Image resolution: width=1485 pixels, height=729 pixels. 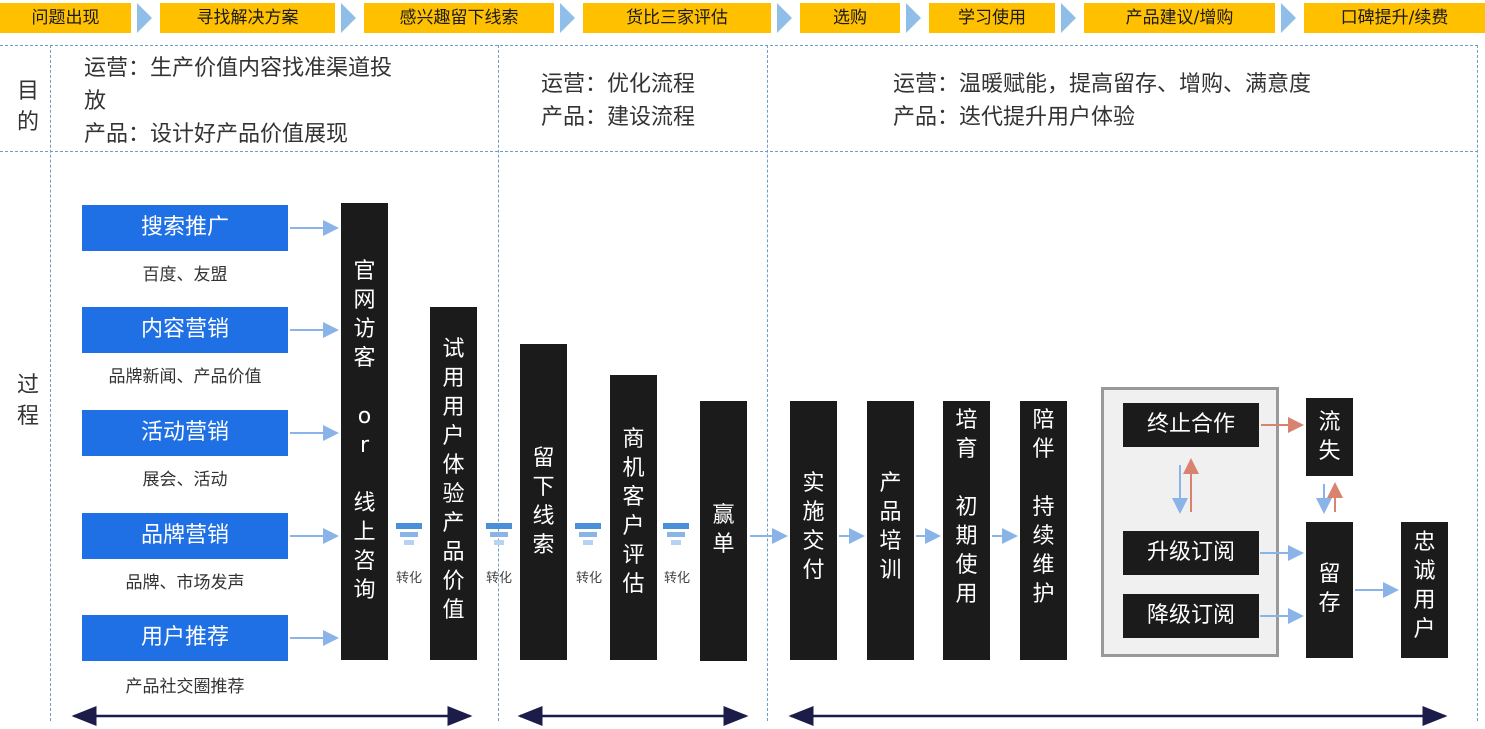 I want to click on box-char: 价, so click(x=453, y=581).